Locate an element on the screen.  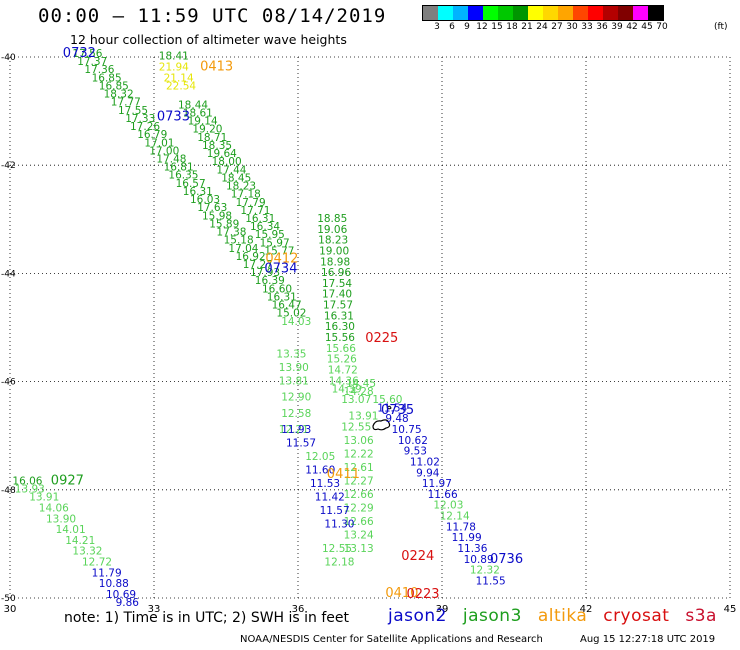
wave-height-value: 17.63 is located at coordinates (212, 208).